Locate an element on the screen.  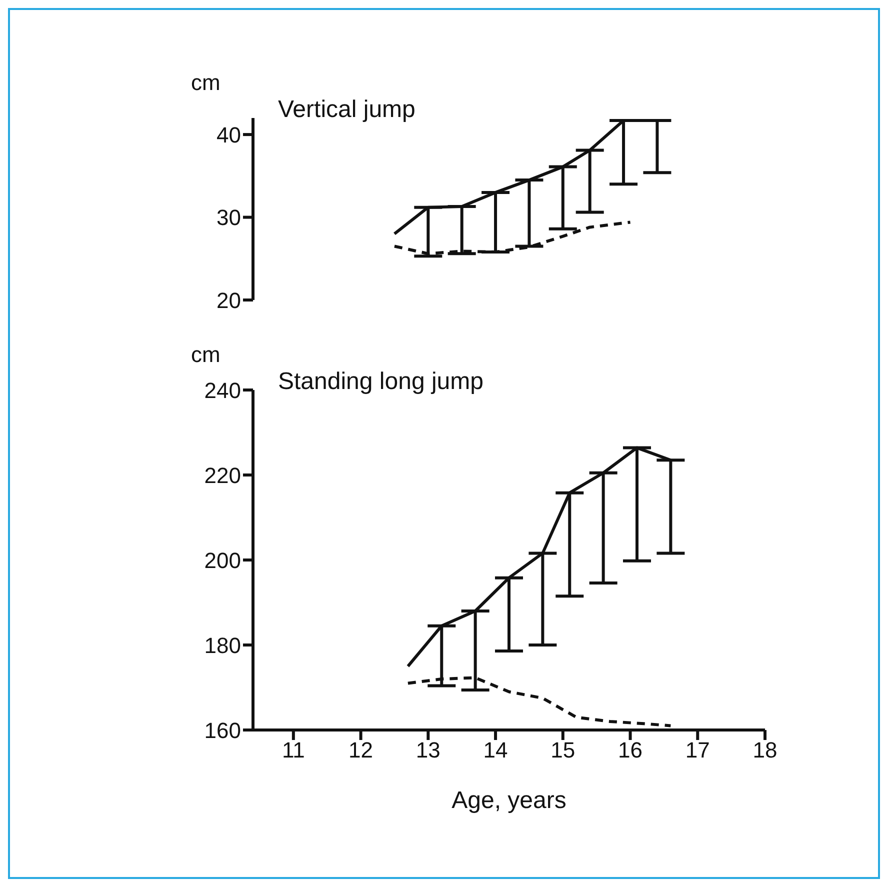
chart-title: Standing long jump is located at coordinates (381, 382).